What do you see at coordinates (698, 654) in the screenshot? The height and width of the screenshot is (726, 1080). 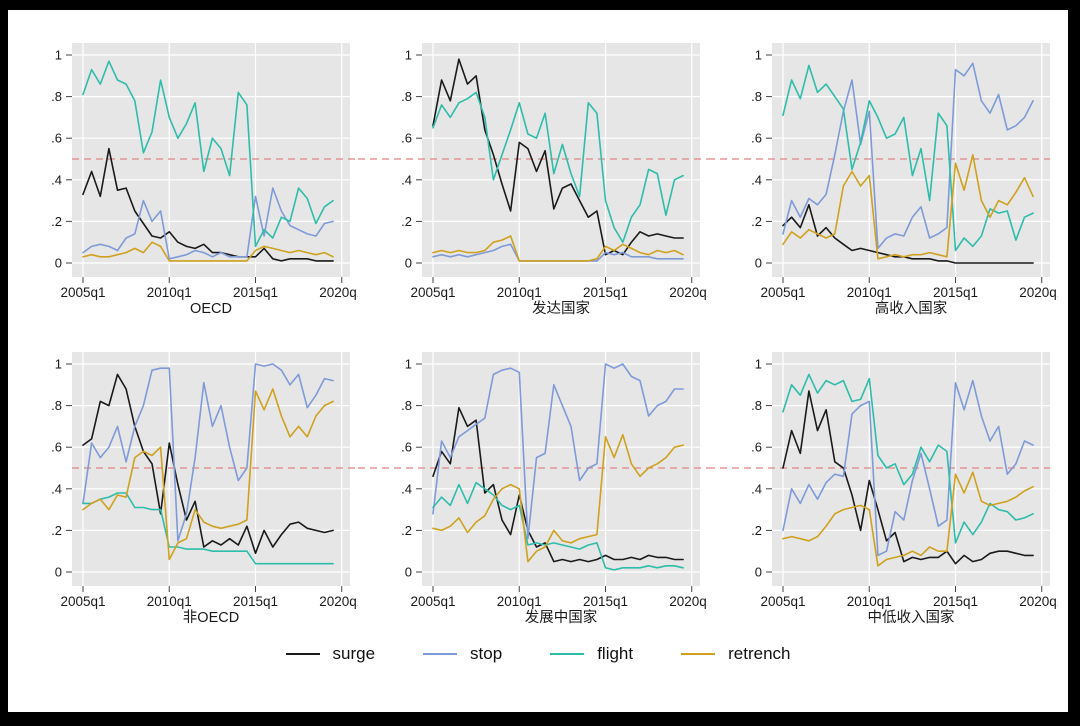 I see `retrench-line-swatch` at bounding box center [698, 654].